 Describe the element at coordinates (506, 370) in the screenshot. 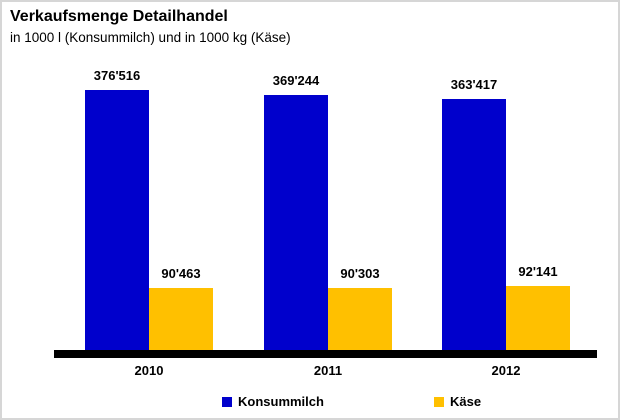

I see `year-label-2012: 2012` at that location.